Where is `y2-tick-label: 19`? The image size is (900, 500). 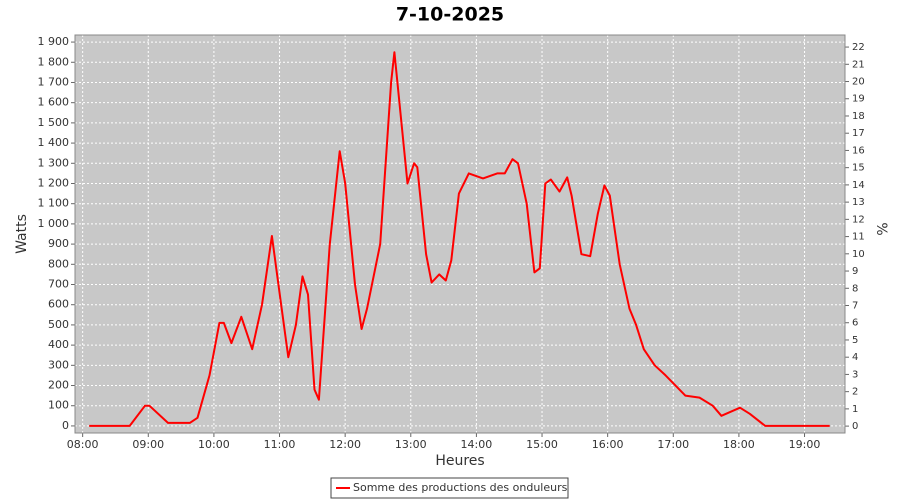
y2-tick-label: 19 is located at coordinates (858, 99).